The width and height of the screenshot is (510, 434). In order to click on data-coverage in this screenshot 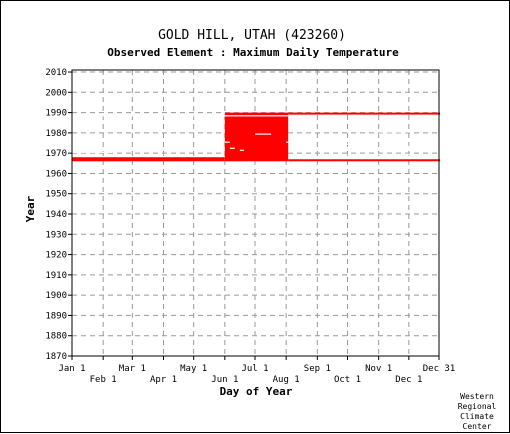, I will do `click(256, 137)`.